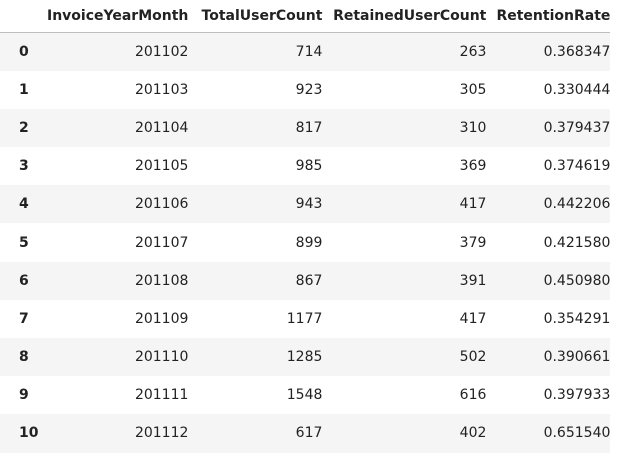 This screenshot has width=631, height=467. I want to click on row-index: 3, so click(24, 166).